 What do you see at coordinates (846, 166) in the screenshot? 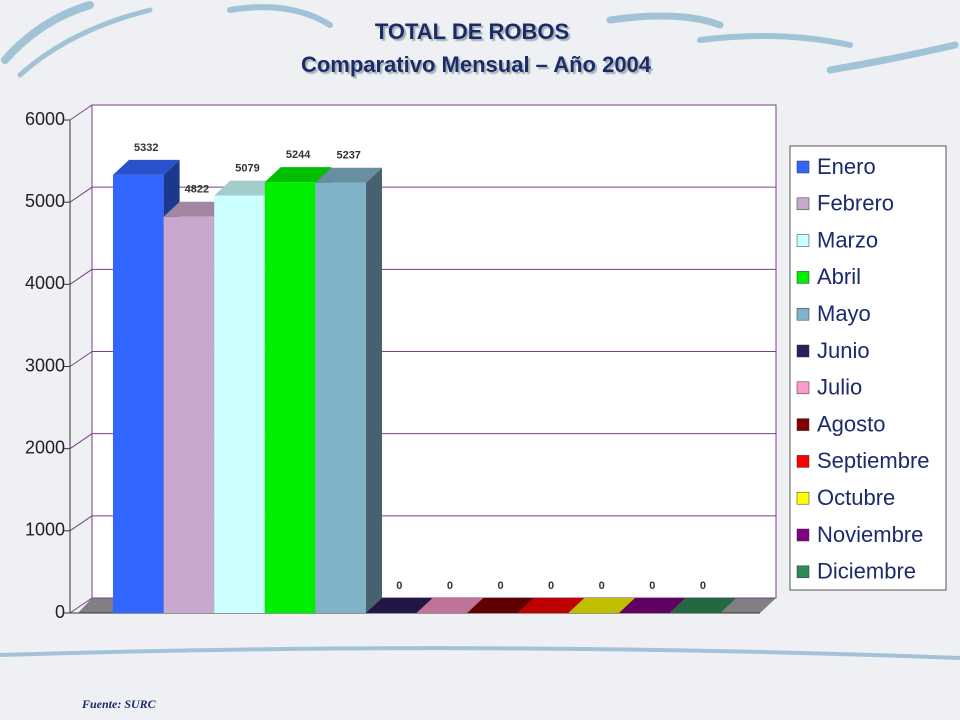
I see `legend-label: Enero` at bounding box center [846, 166].